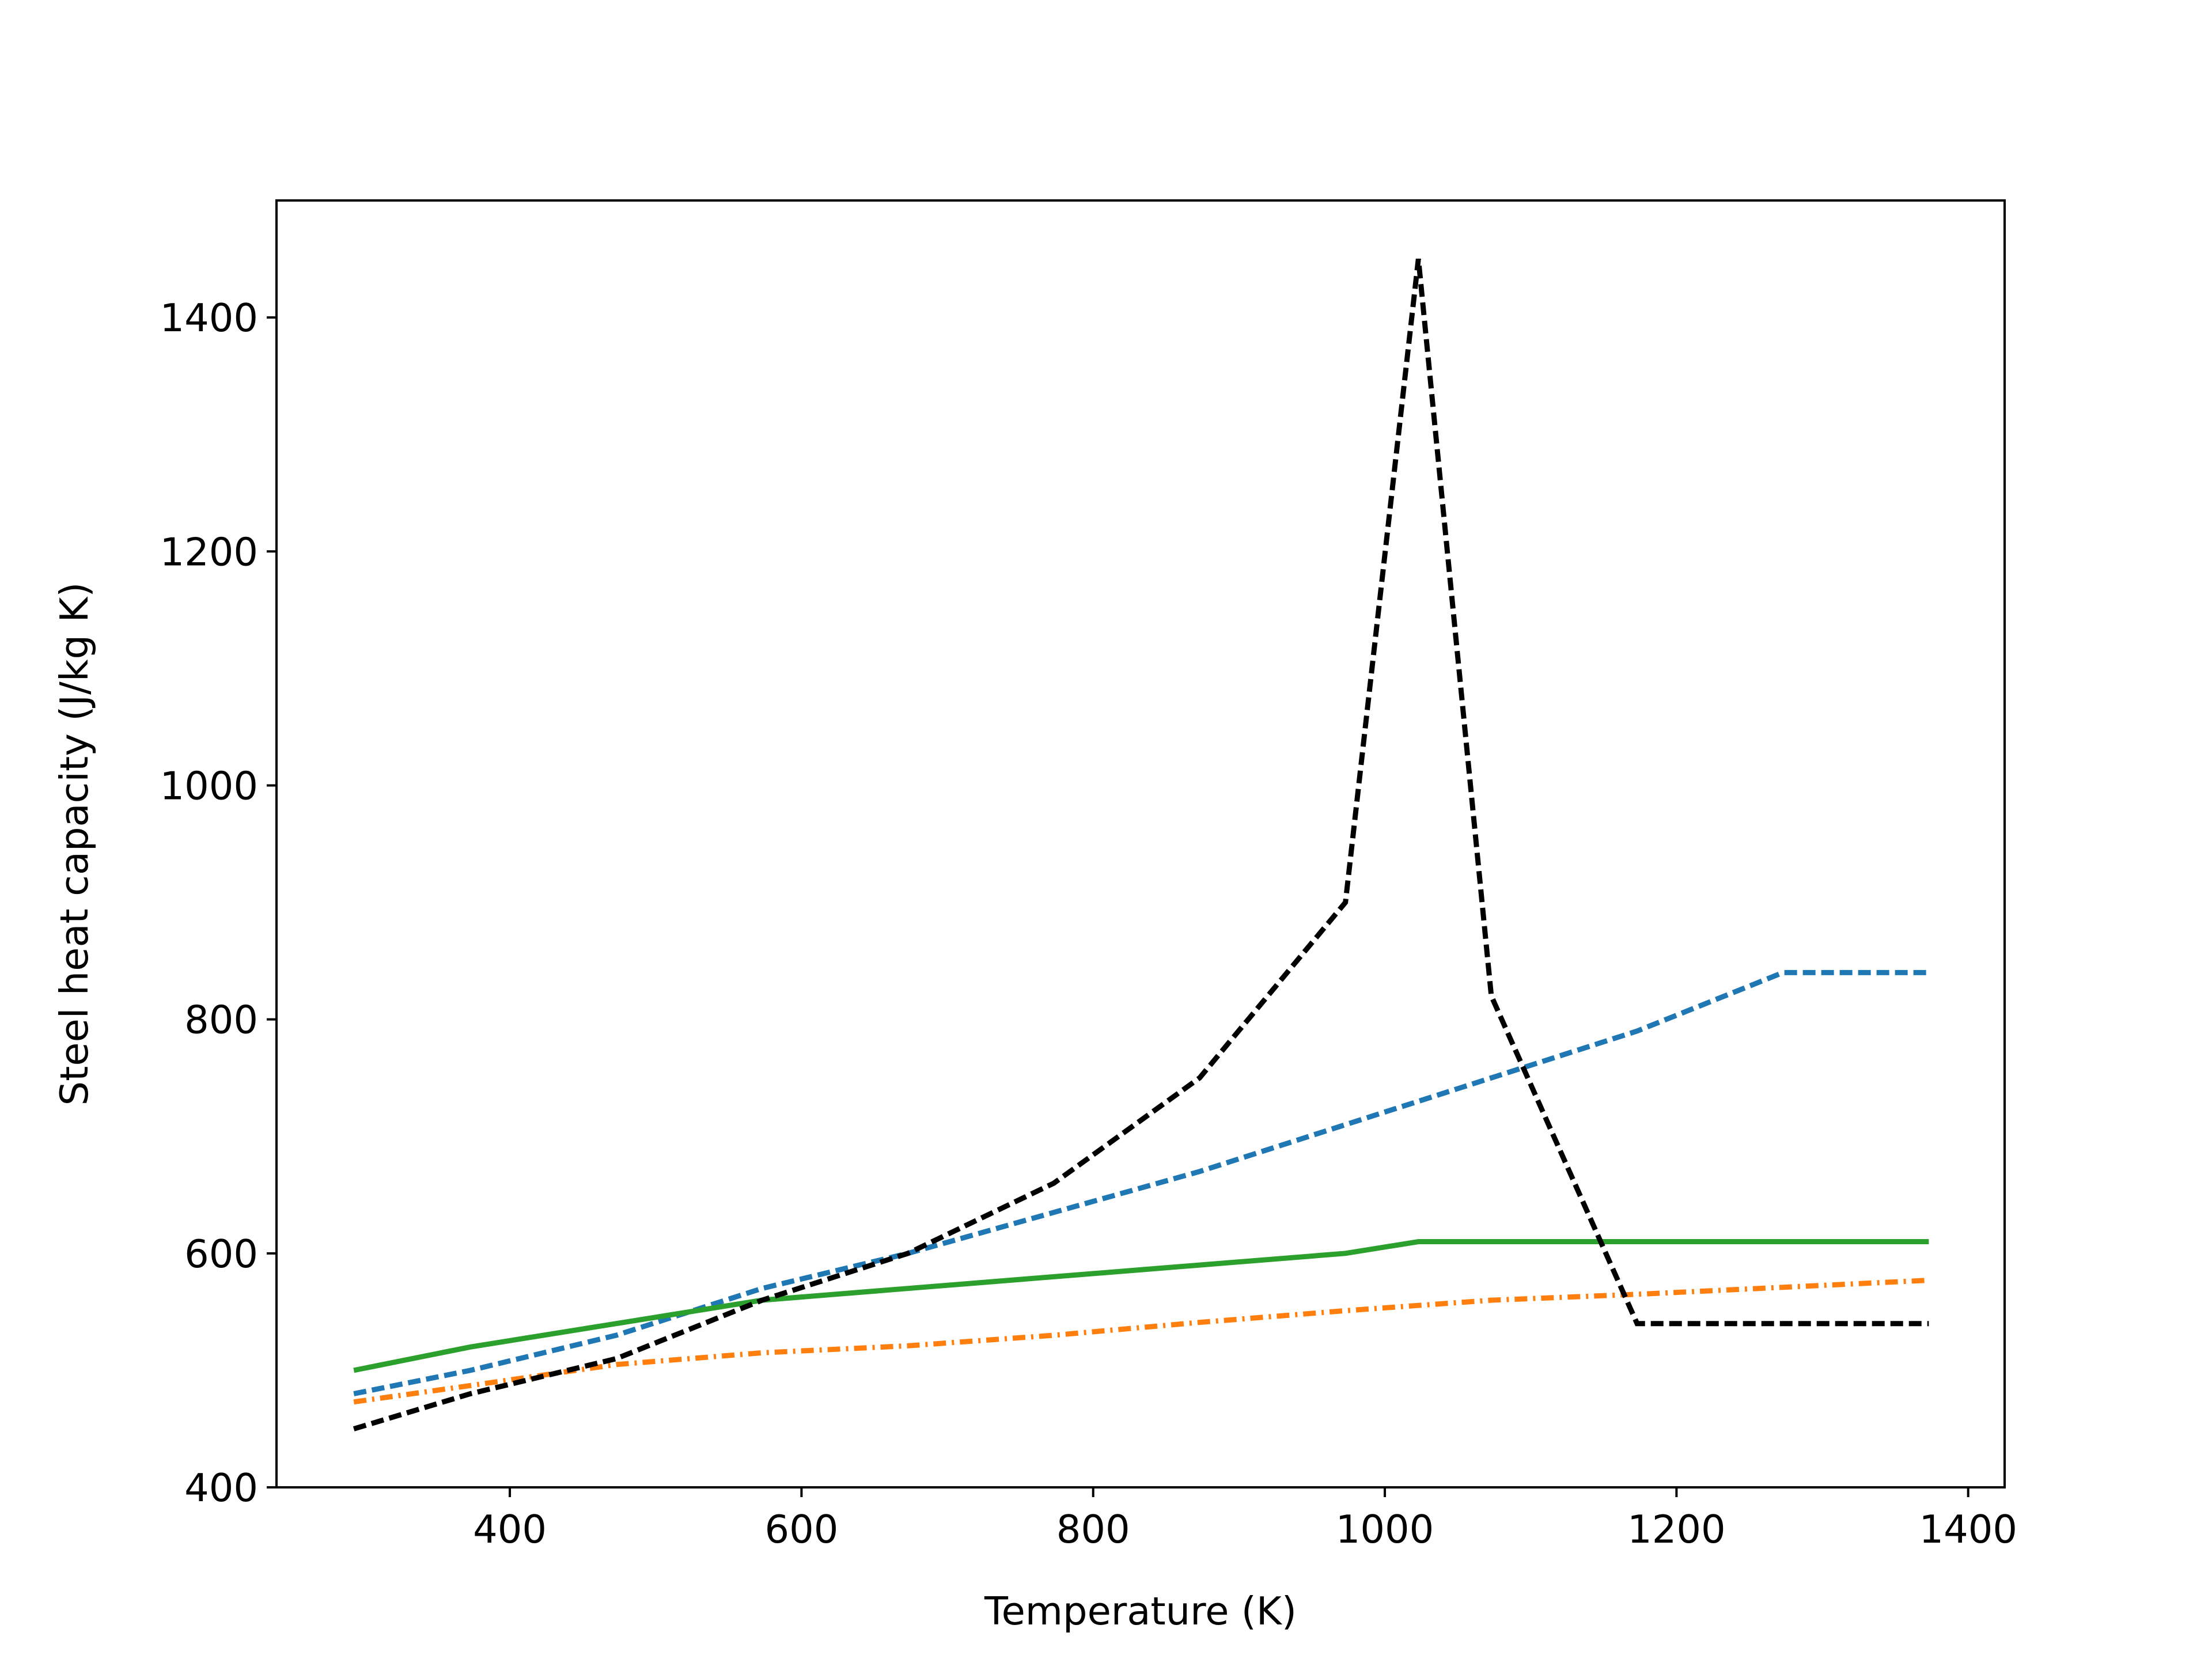 The image size is (2212, 1659). What do you see at coordinates (1140, 1611) in the screenshot?
I see `x-axis-label: Temperature (K)` at bounding box center [1140, 1611].